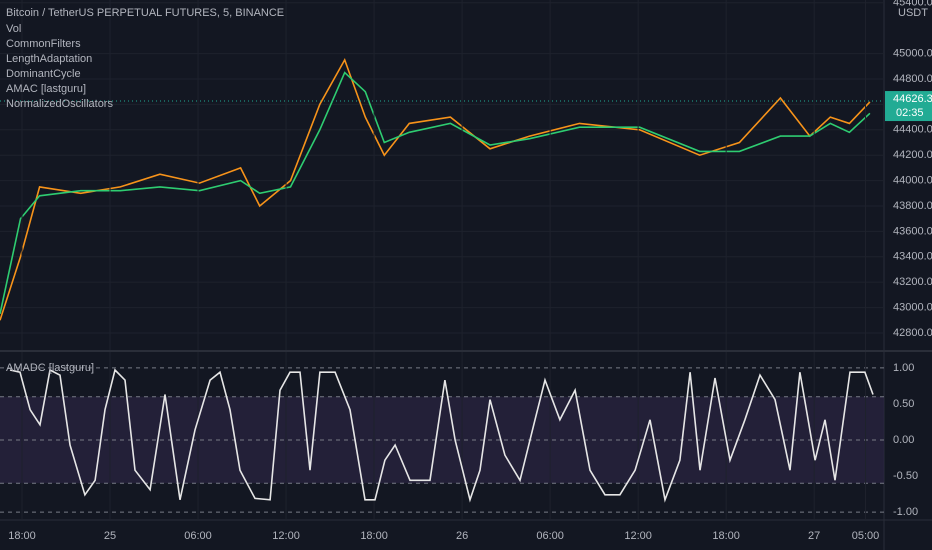  Describe the element at coordinates (912, 99) in the screenshot. I see `price-tag-value: 44626.3` at that location.